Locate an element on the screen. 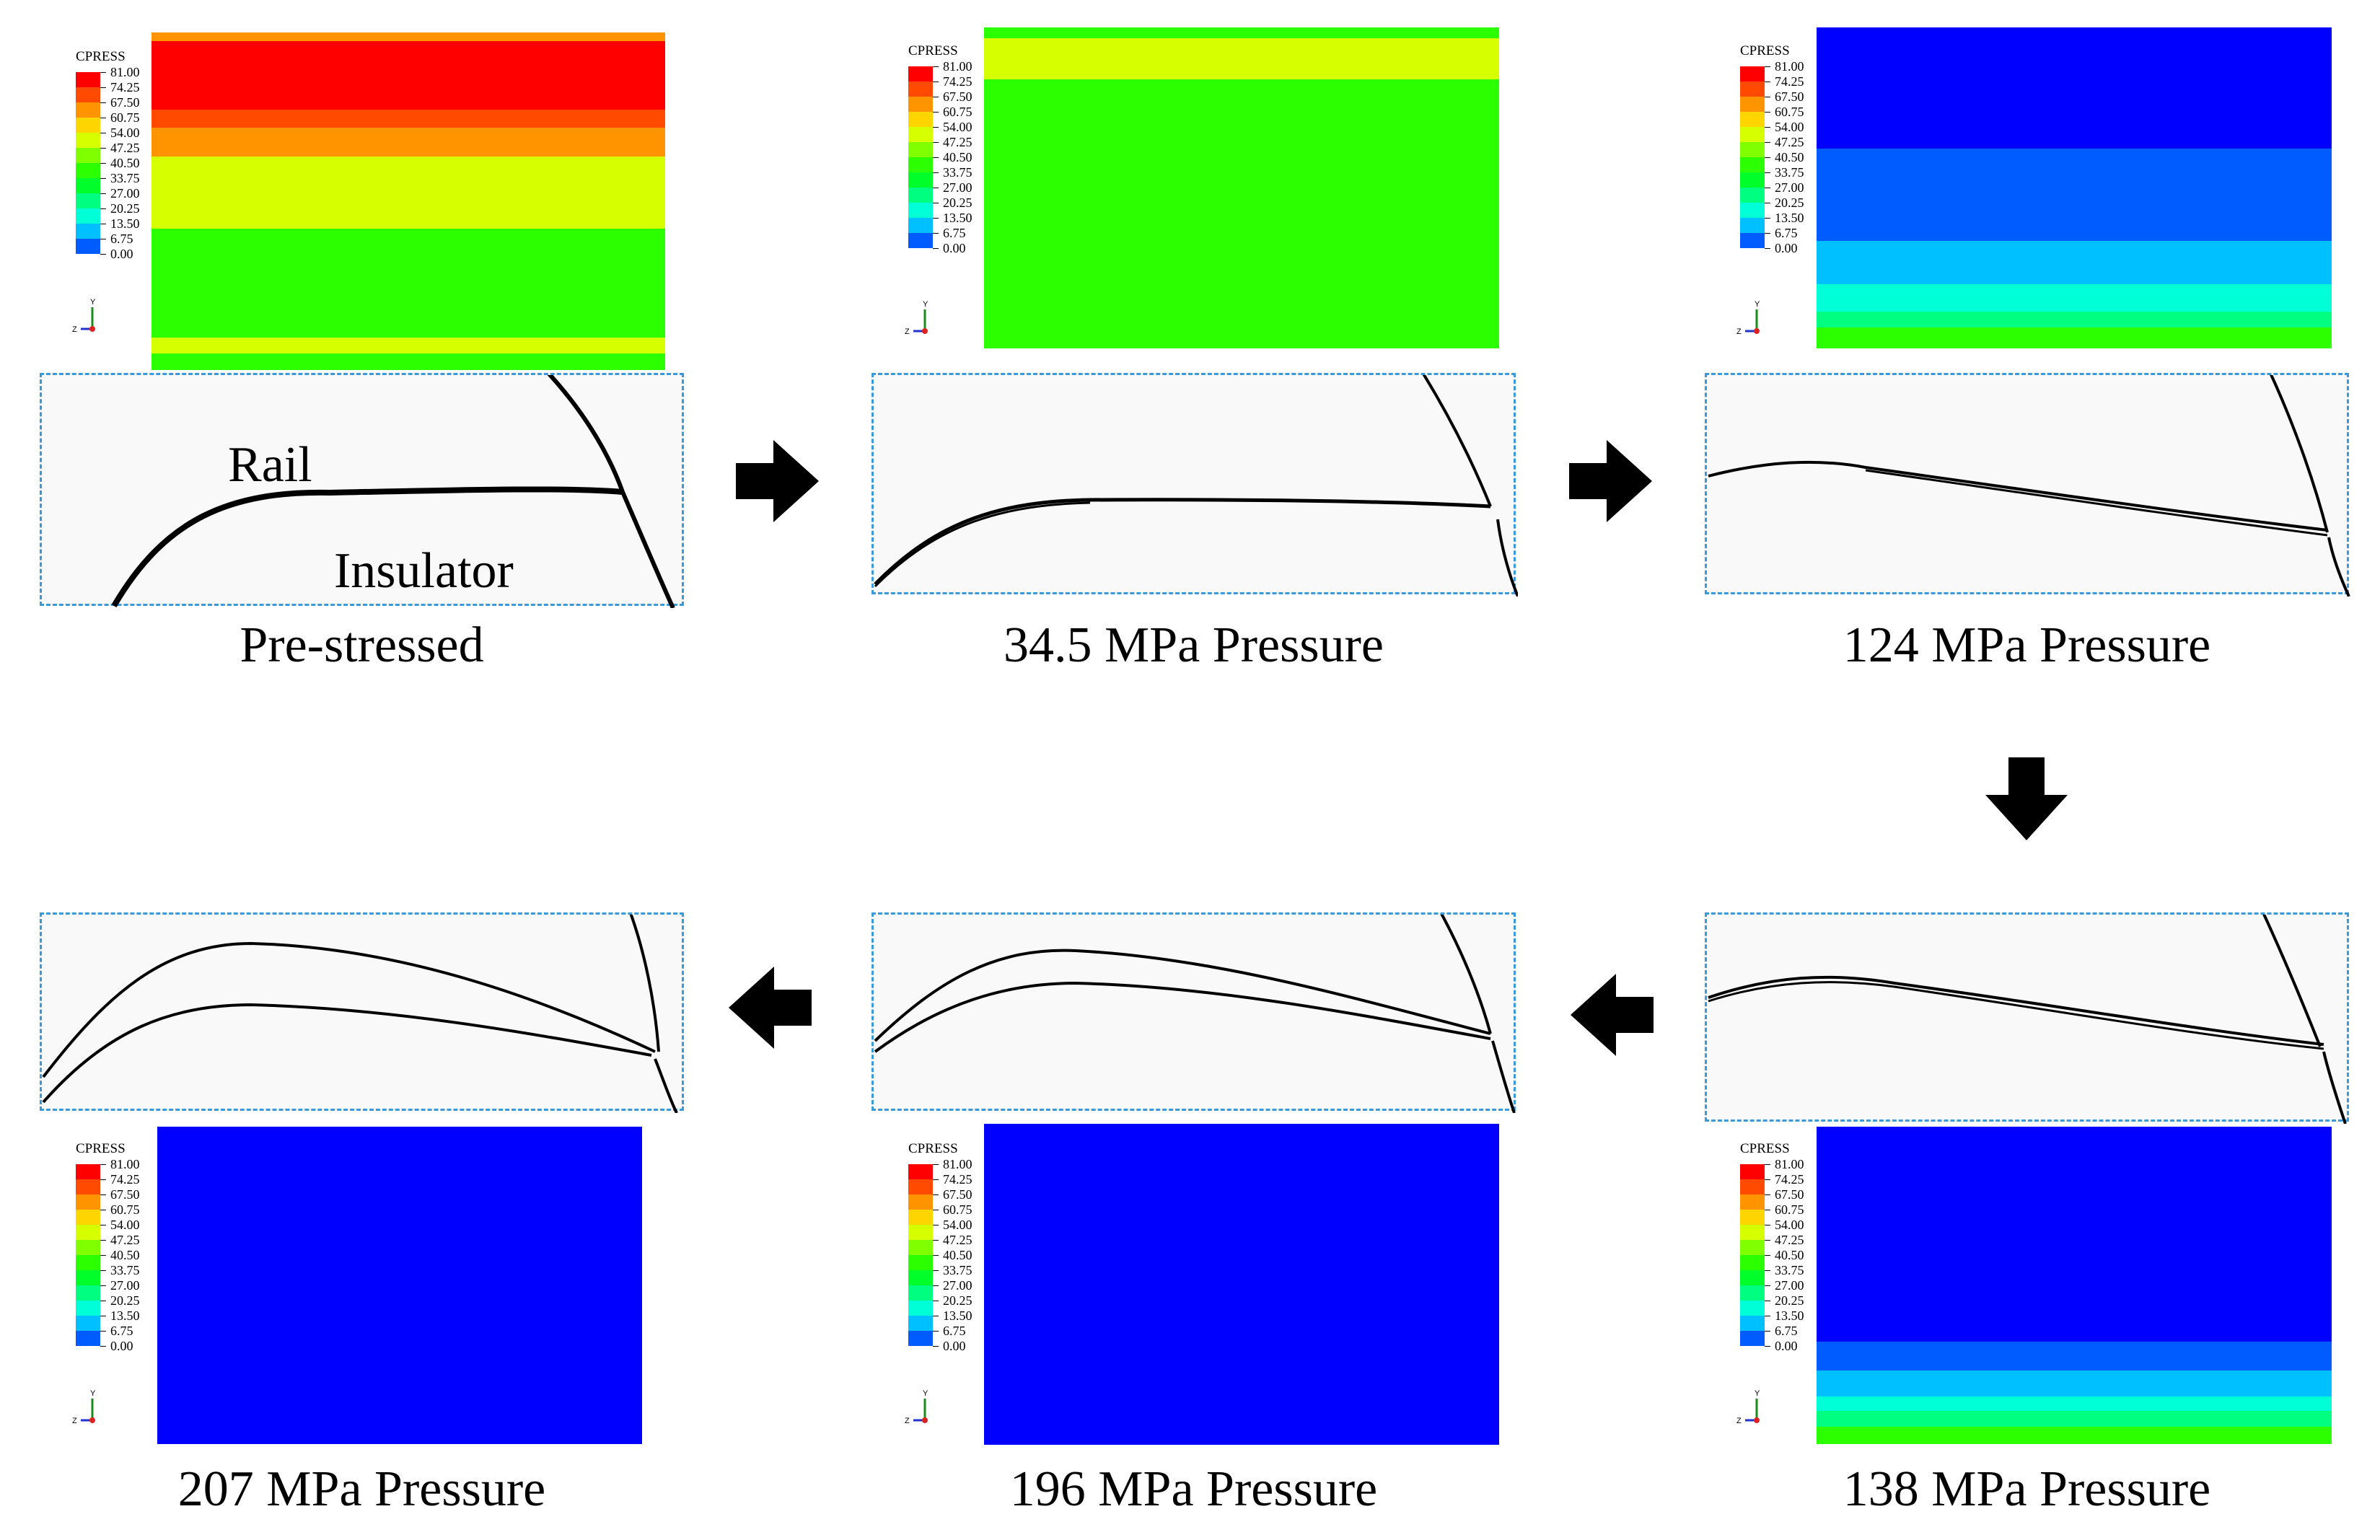  legend-value: 0.00 is located at coordinates (1786, 248).